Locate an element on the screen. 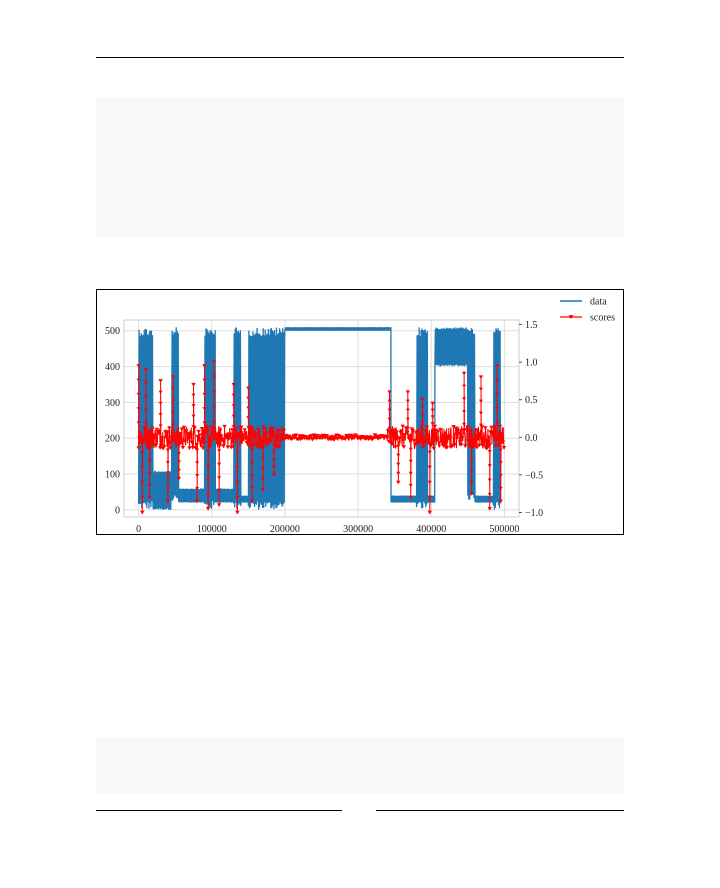 The width and height of the screenshot is (720, 888). x-tick-label: 300000 is located at coordinates (358, 529).